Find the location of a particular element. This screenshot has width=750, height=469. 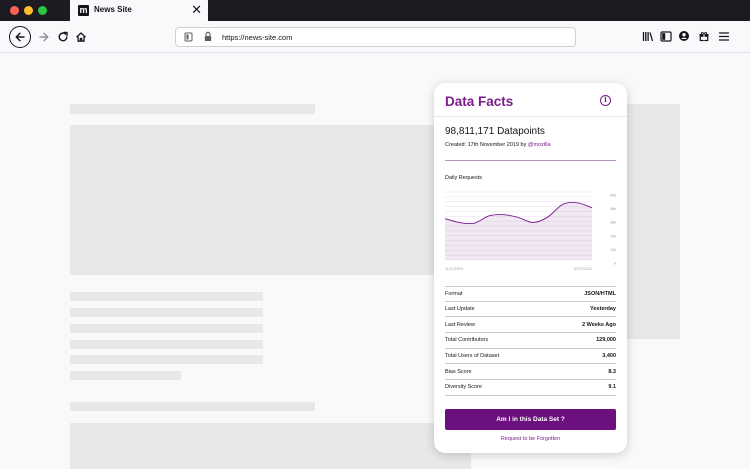

x-tick-label: 07/17/2021 is located at coordinates (583, 269).